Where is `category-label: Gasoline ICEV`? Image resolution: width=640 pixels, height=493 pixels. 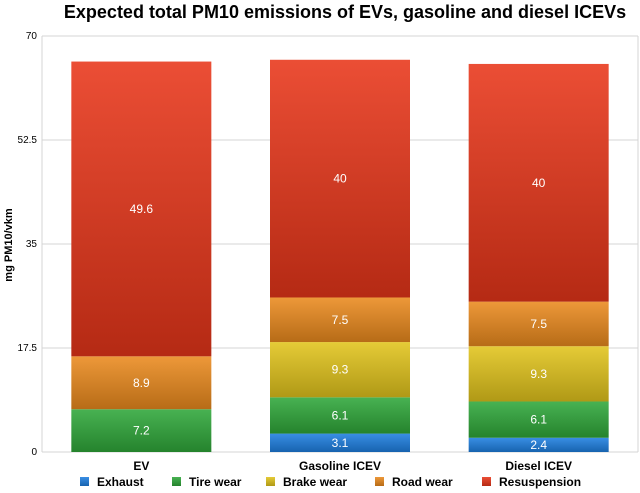 category-label: Gasoline ICEV is located at coordinates (340, 466).